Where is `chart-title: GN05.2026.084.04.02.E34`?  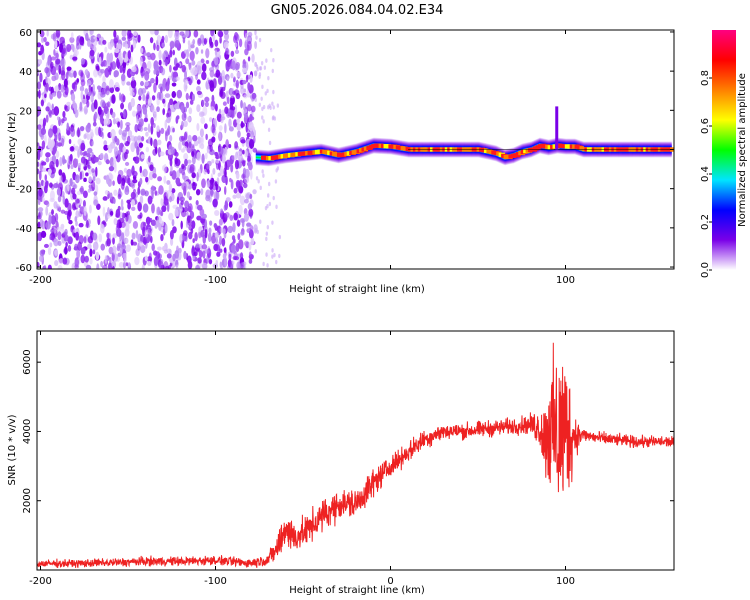
chart-title: GN05.2026.084.04.02.E34 is located at coordinates (357, 10).